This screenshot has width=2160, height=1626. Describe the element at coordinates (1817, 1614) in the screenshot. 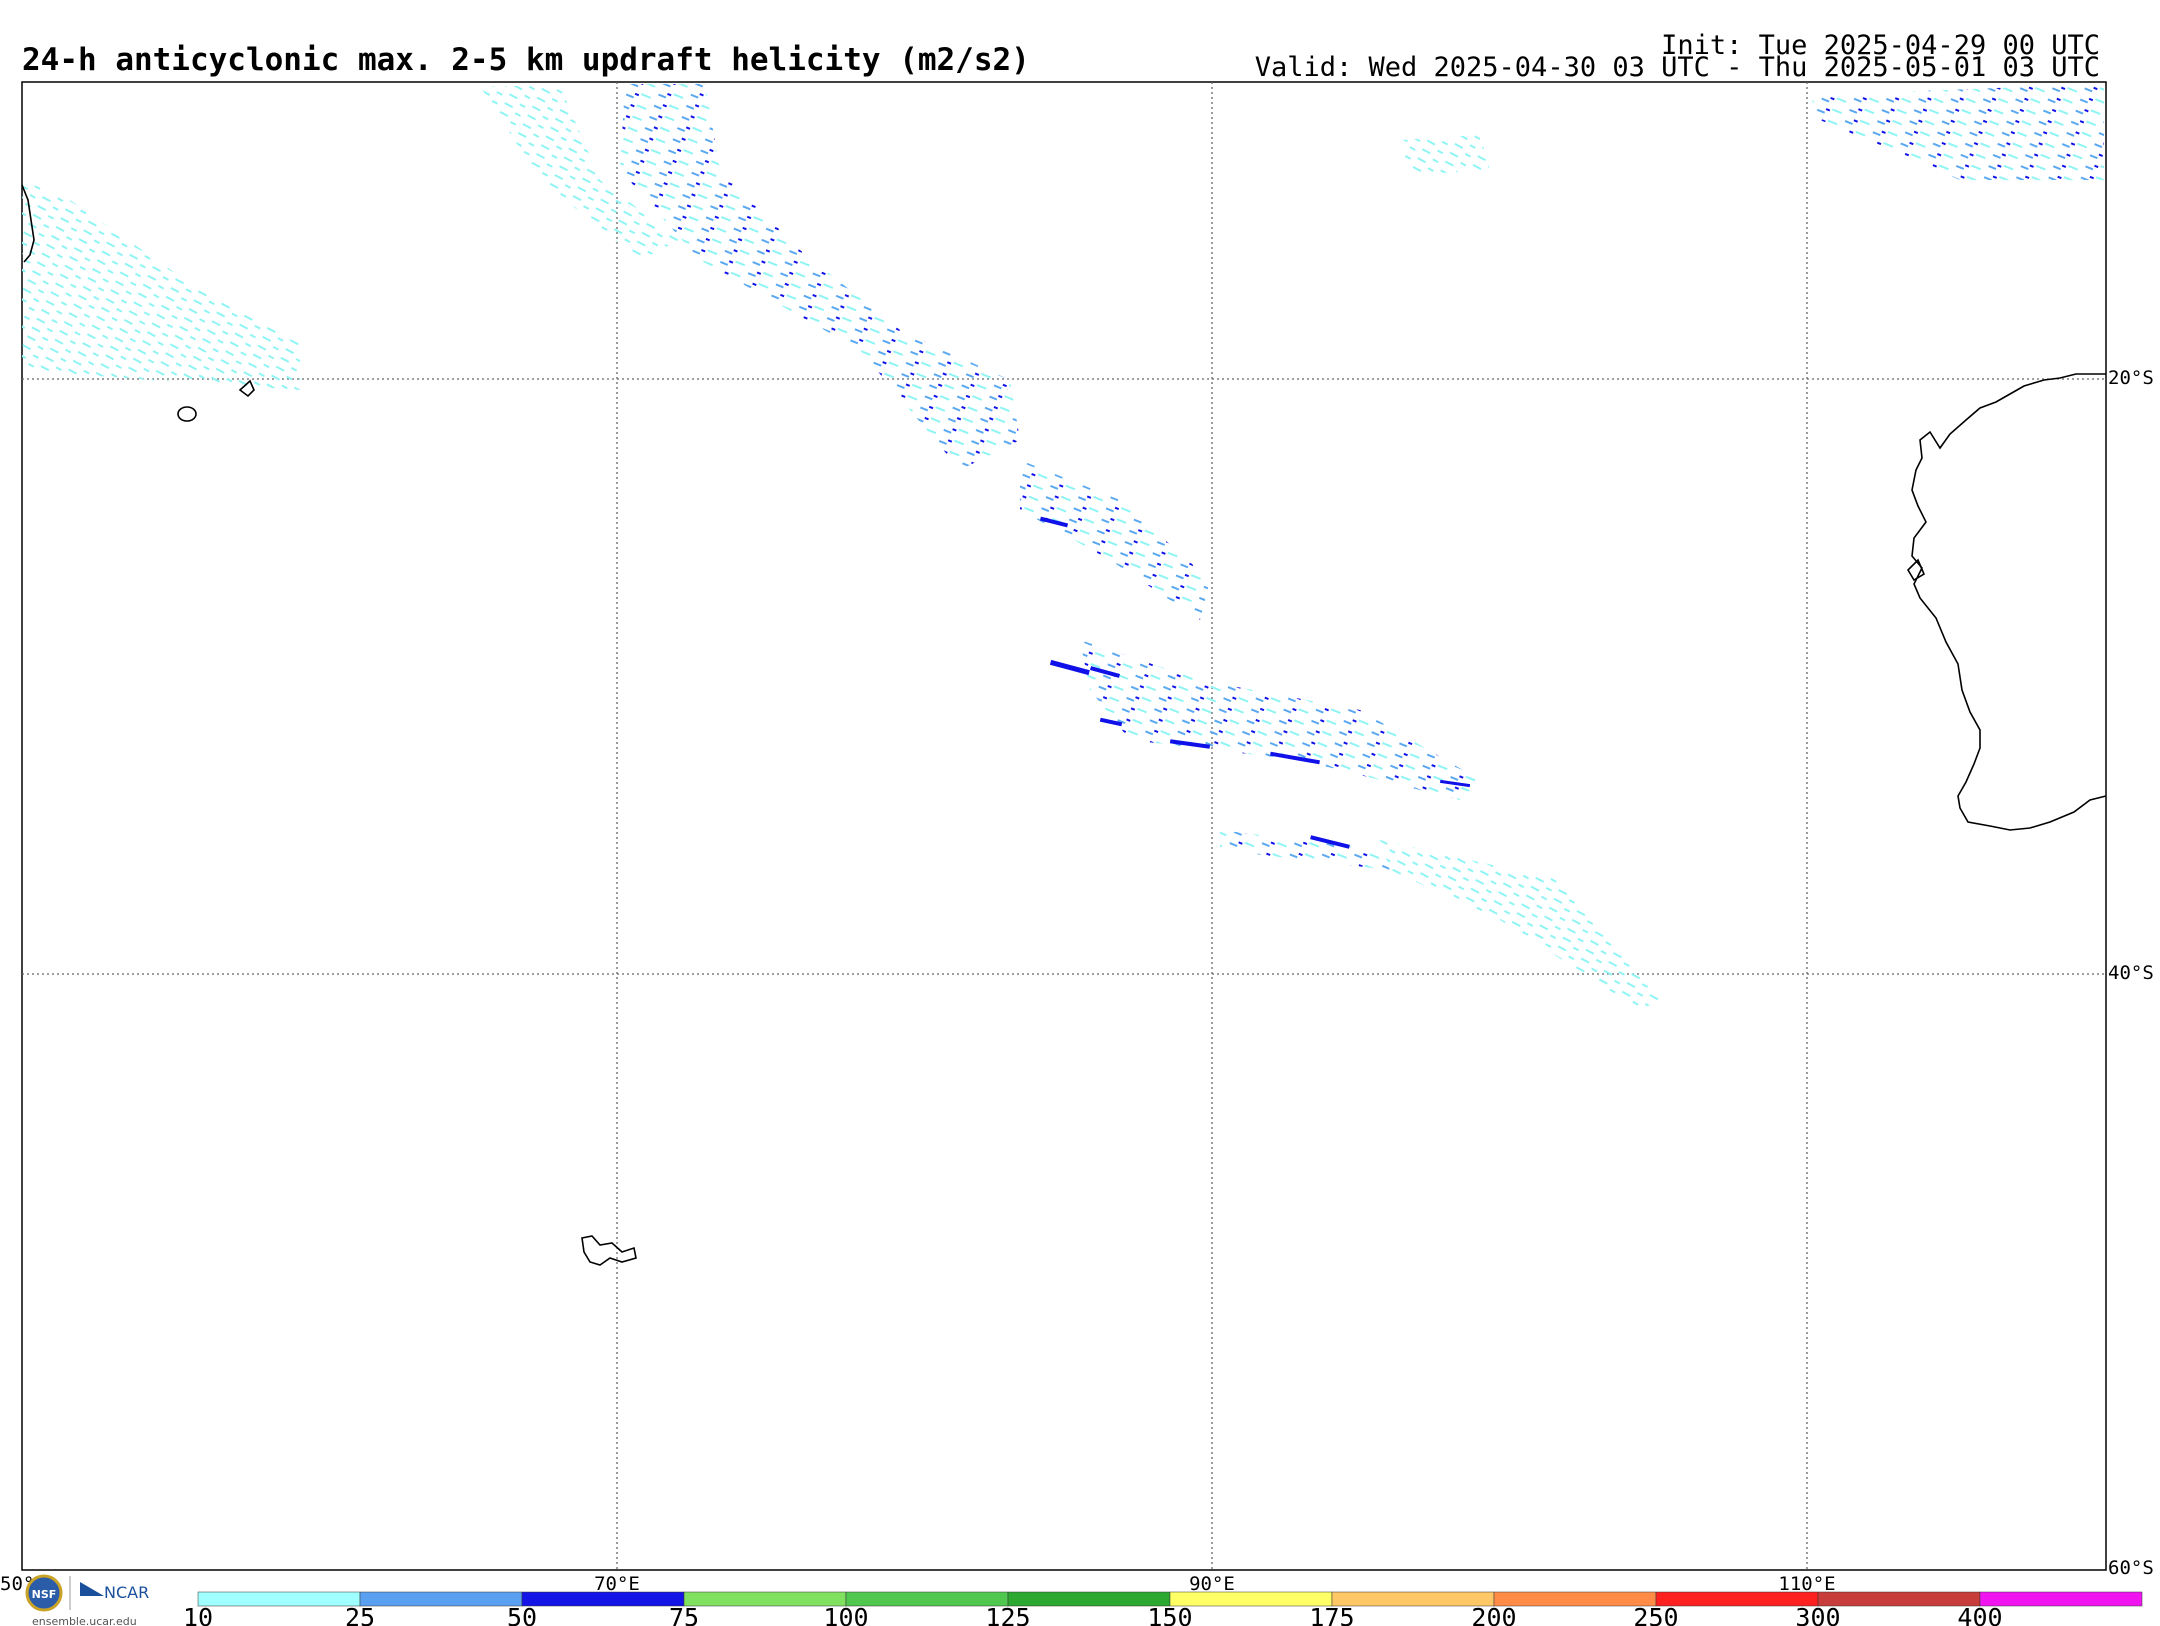

I see `colorbar-tick-label: 300` at that location.